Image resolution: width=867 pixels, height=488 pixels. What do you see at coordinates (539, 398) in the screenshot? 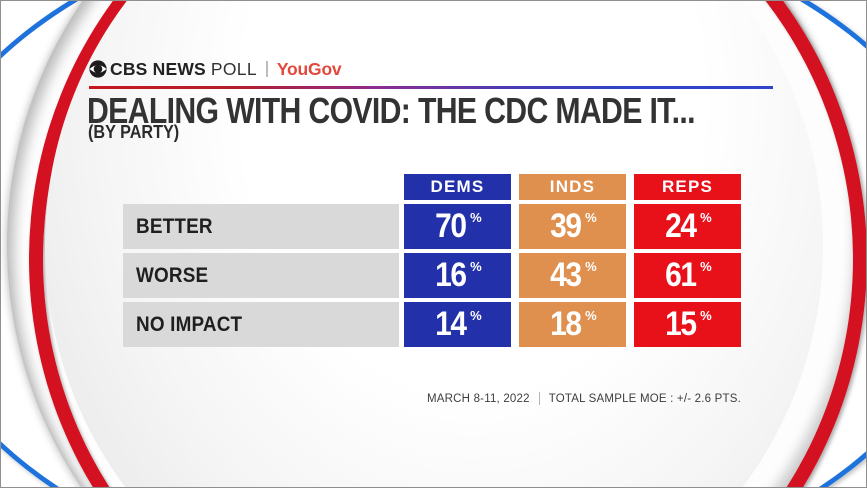
I see `footer-divider` at bounding box center [539, 398].